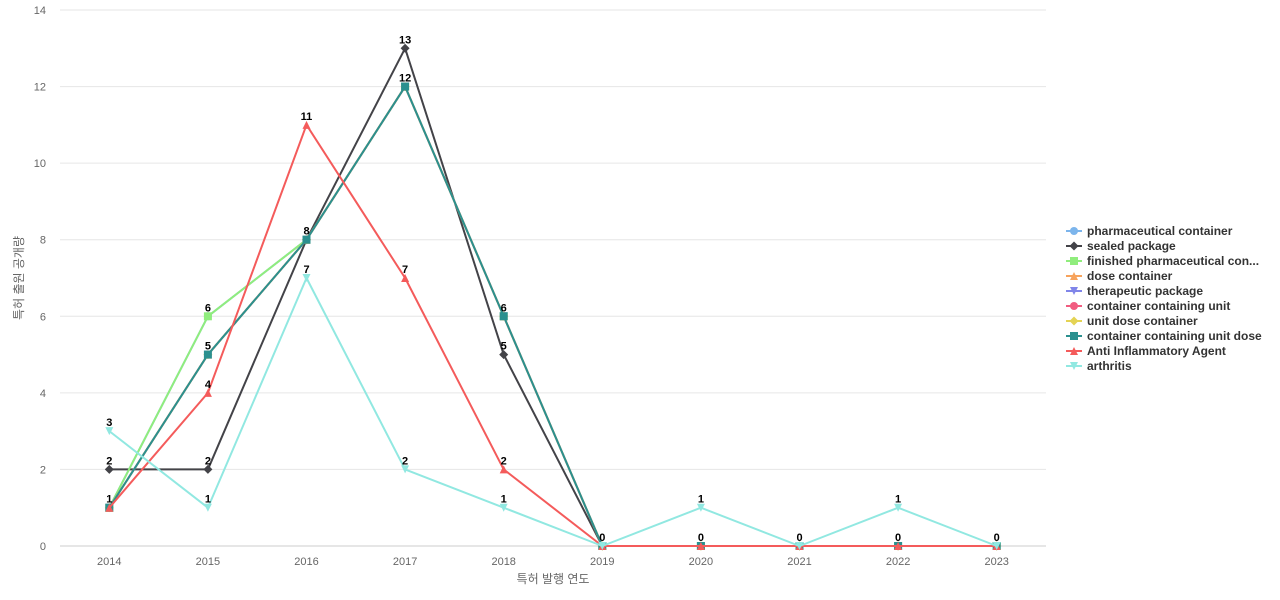  What do you see at coordinates (43, 317) in the screenshot?
I see `y-tick-label: 6` at bounding box center [43, 317].